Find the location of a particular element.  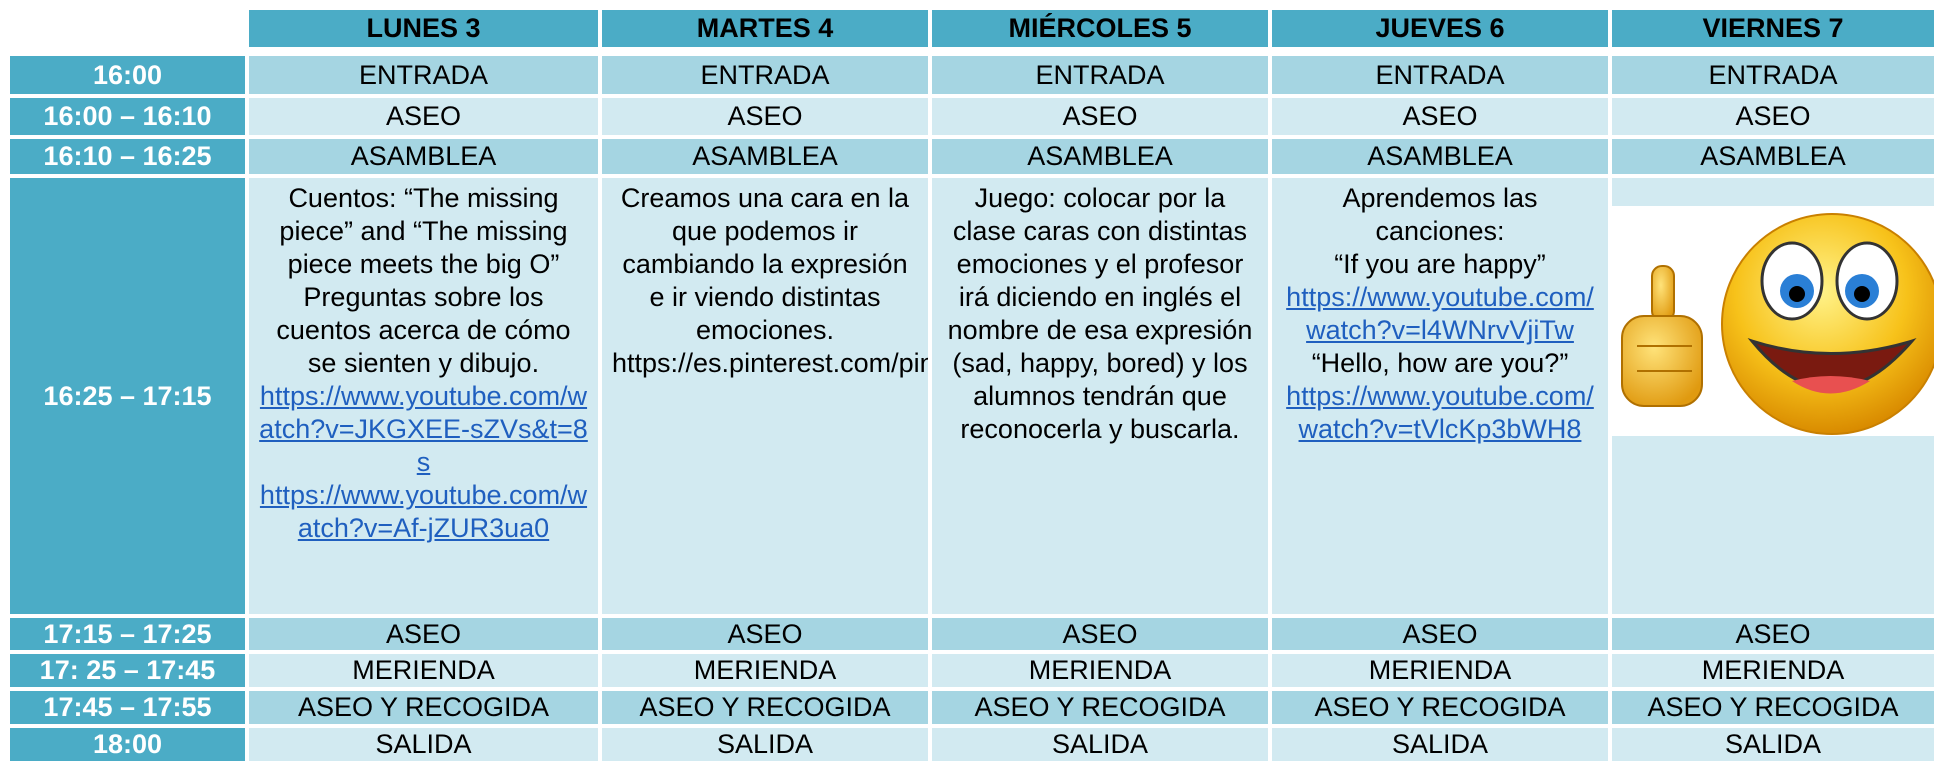

smiley-cell is located at coordinates (1773, 396).